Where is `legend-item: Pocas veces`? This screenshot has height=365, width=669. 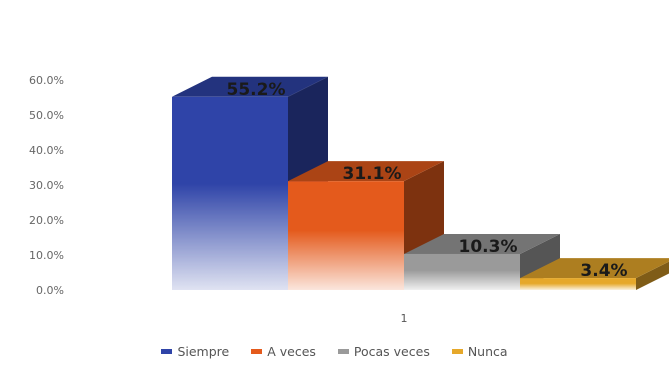
legend-item: Pocas veces is located at coordinates (383, 351).